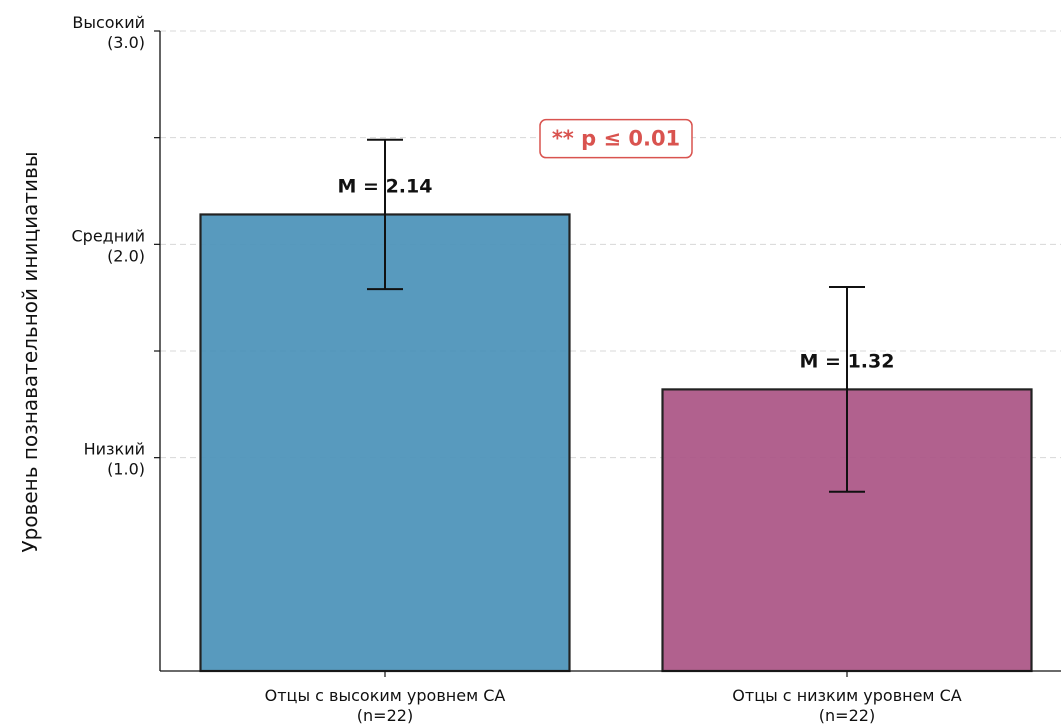 The height and width of the screenshot is (725, 1061). Describe the element at coordinates (30, 351) in the screenshot. I see `y-axis-title: Уровень познавательной инициативы` at that location.